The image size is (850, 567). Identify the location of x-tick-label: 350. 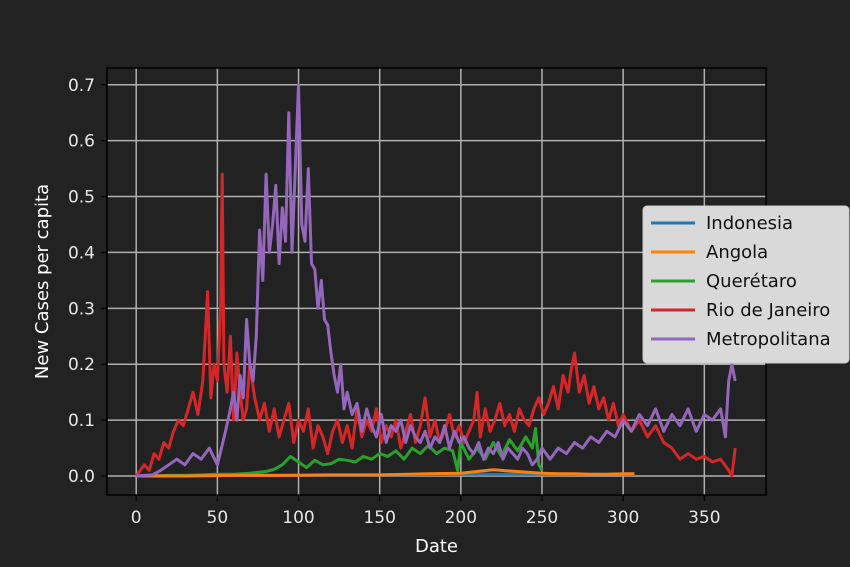
(704, 518).